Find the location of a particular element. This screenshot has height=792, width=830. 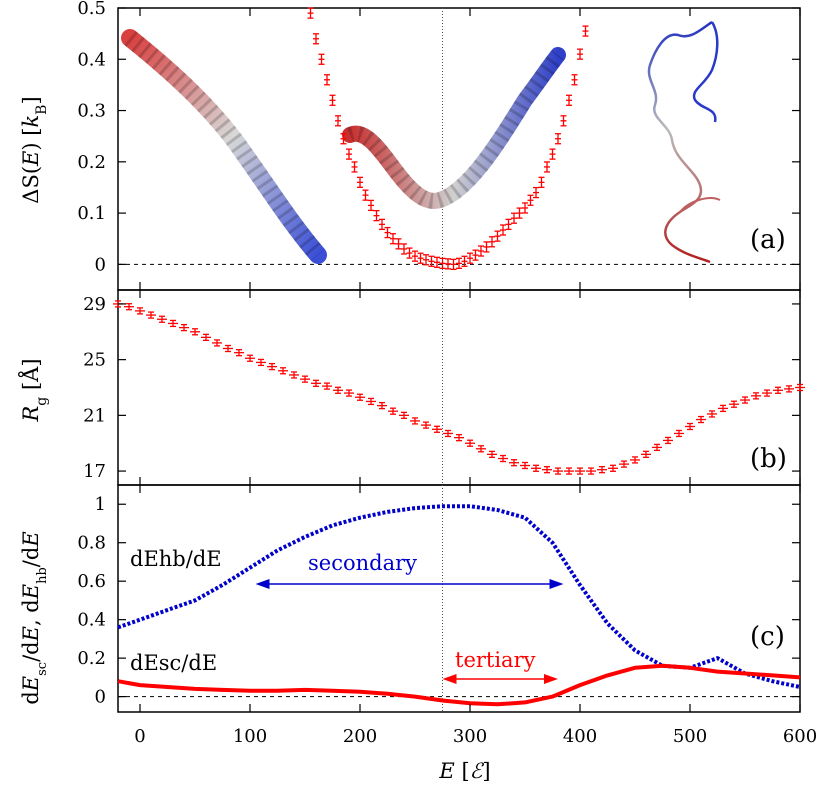

xtick-label: 0 is located at coordinates (139, 736).